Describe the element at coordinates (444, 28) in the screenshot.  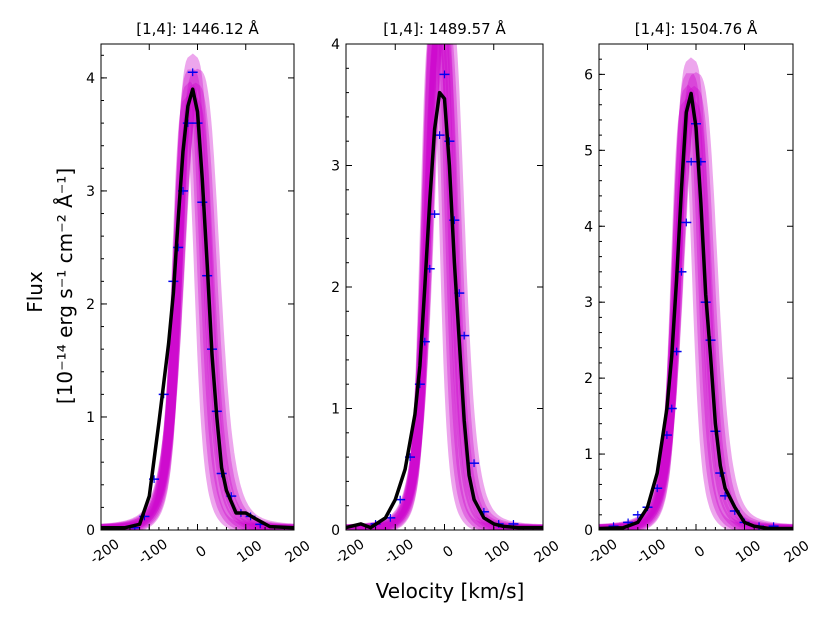
I see `panel-title: [1,4]: 1489.57 Å` at that location.